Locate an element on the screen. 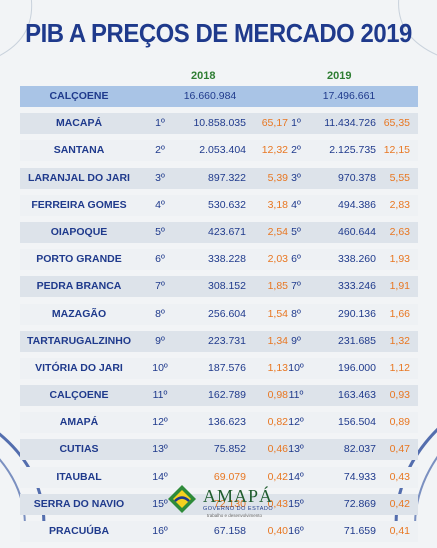 Image resolution: width=437 pixels, height=548 pixels. municipality-name: CUTIAS is located at coordinates (79, 449).